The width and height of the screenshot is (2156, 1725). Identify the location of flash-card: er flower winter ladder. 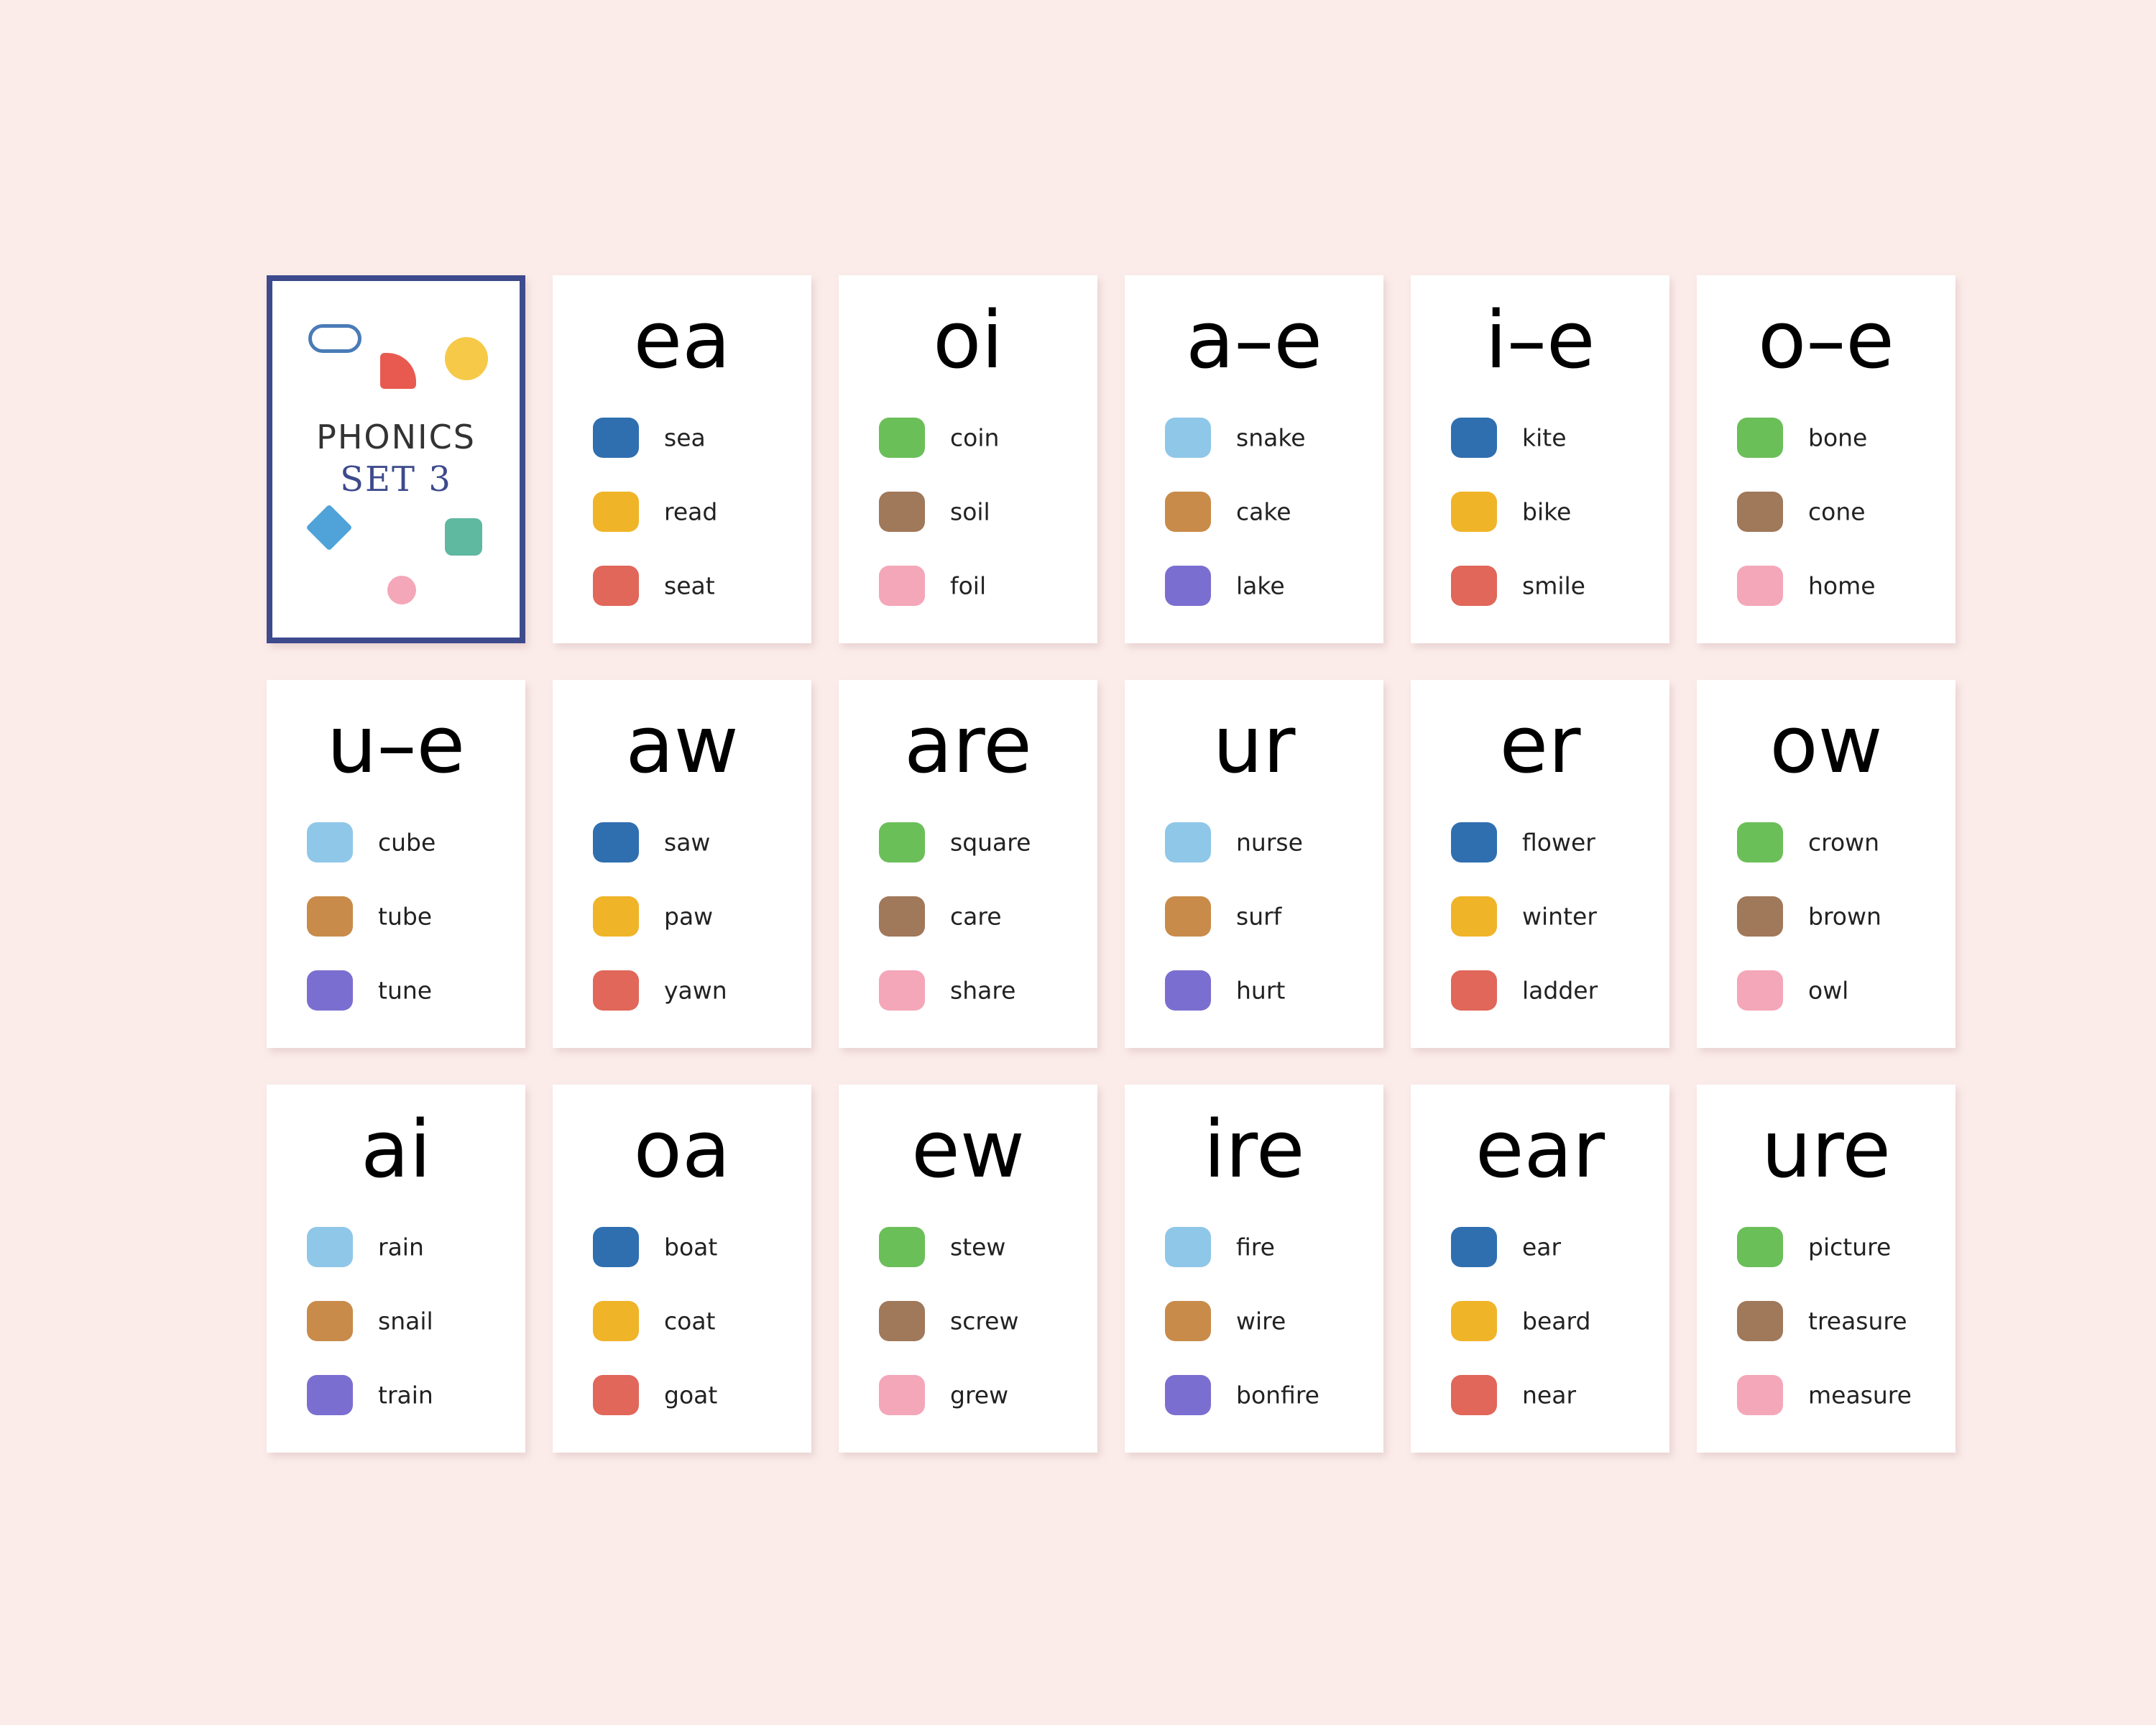
(1540, 864).